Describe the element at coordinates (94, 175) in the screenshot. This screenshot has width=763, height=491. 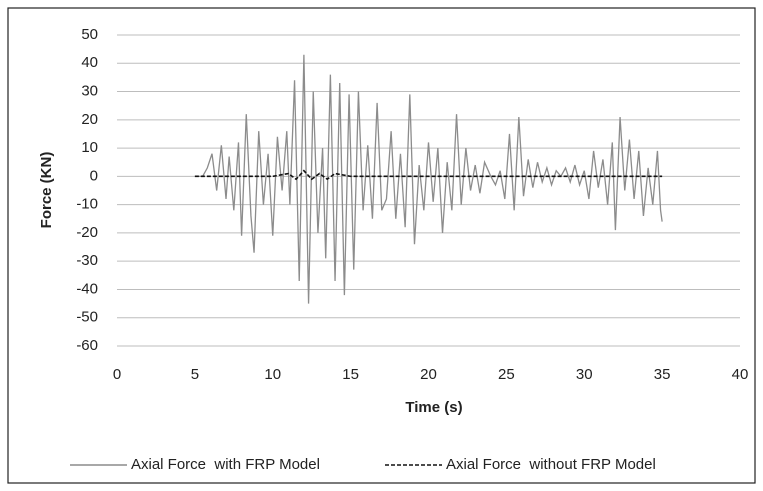
I see `y-tick-label: 0` at that location.